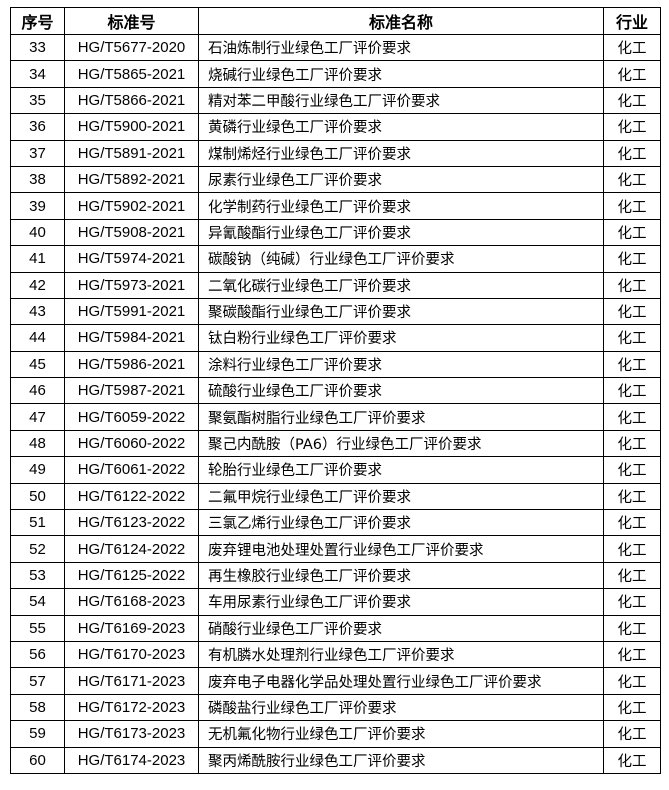  I want to click on table-row: 57 HG/T6171-2023 废弃电子电器化学品处理处置行业绿色工厂评价要求 化工, so click(335, 681).